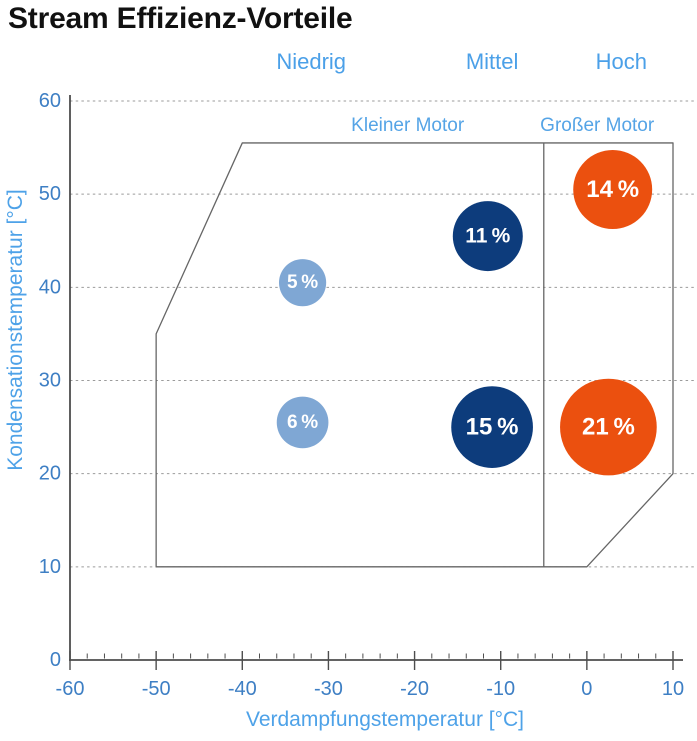 Image resolution: width=697 pixels, height=741 pixels. I want to click on page-title: Stream Effizienz-Vorteile, so click(180, 18).